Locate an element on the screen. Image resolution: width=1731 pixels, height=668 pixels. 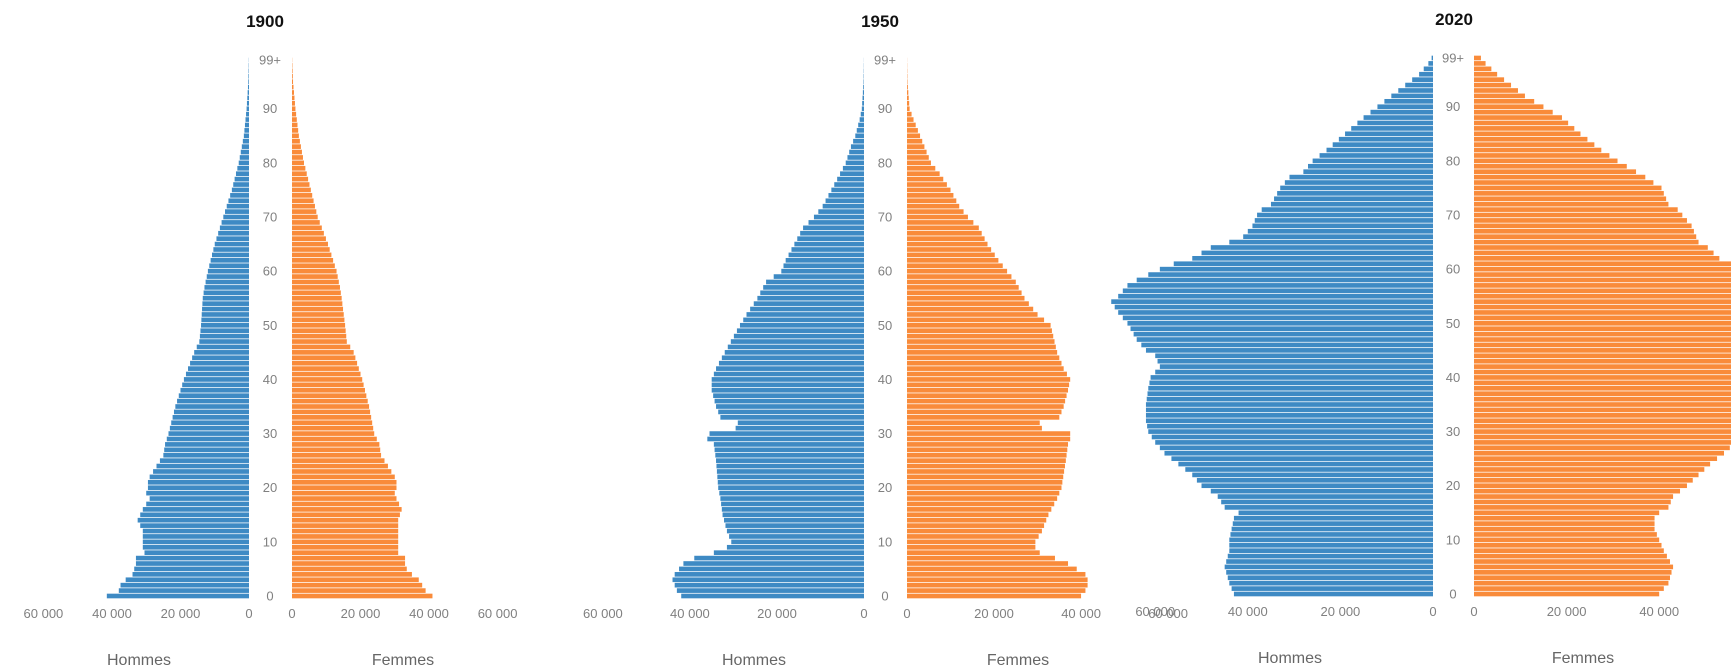
age-tick-label: 20 is located at coordinates (270, 487).